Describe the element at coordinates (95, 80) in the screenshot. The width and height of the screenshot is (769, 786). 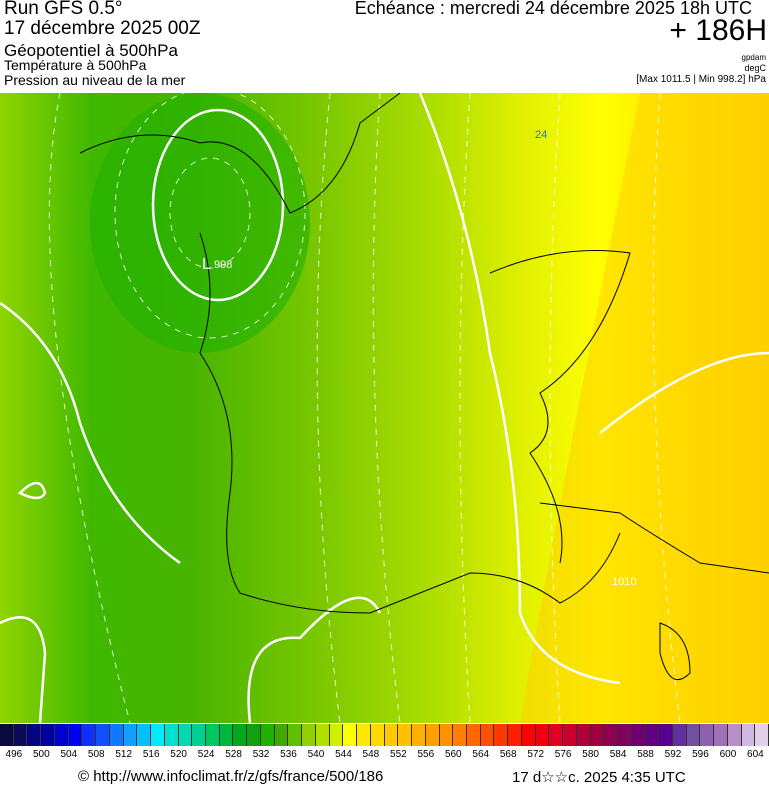
I see `subtitle-pressure: Pression au niveau de la mer` at that location.